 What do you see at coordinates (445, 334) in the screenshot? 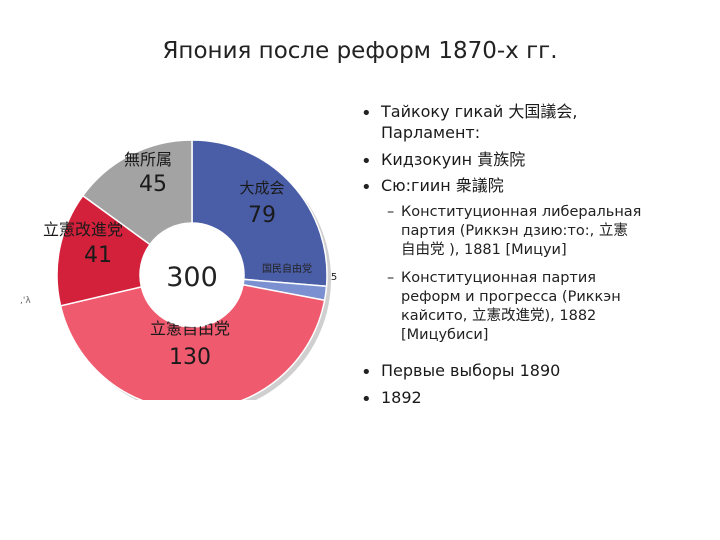
I see `sub-progressive-line4: [Мицубиси]` at bounding box center [445, 334].